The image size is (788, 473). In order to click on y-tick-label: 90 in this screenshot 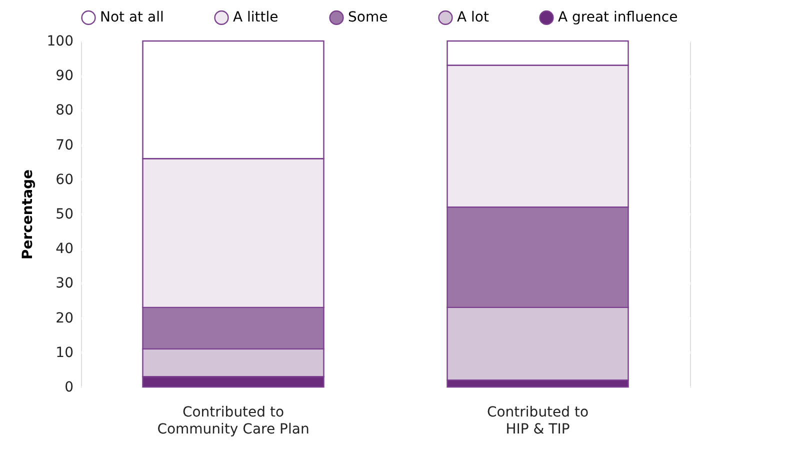, I will do `click(65, 76)`.